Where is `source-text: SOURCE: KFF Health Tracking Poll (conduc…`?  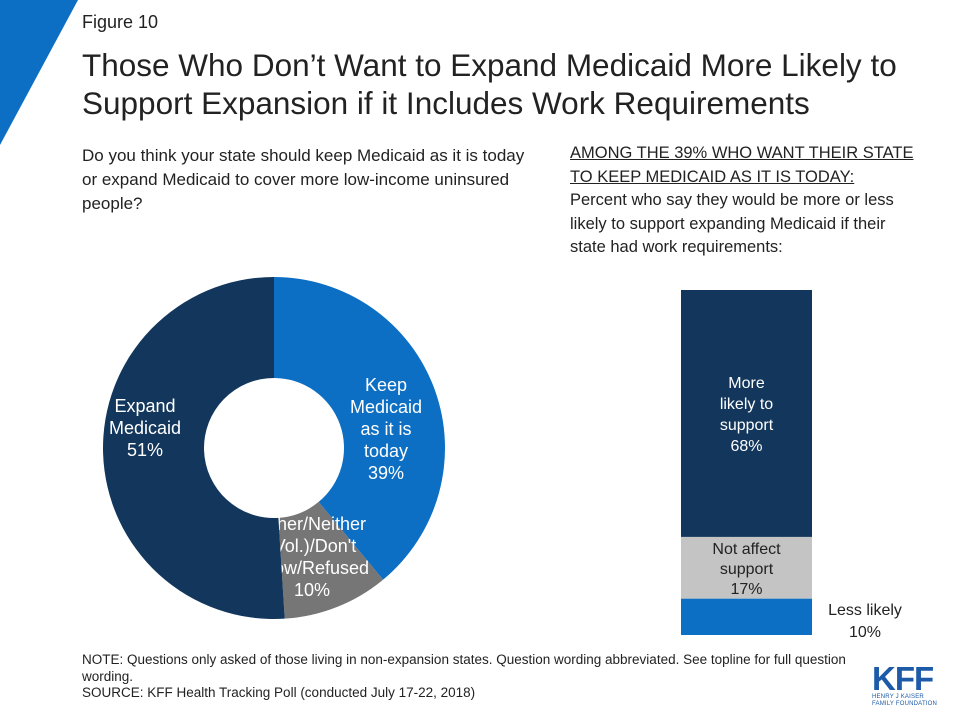 source-text: SOURCE: KFF Health Tracking Poll (conduc… is located at coordinates (279, 692).